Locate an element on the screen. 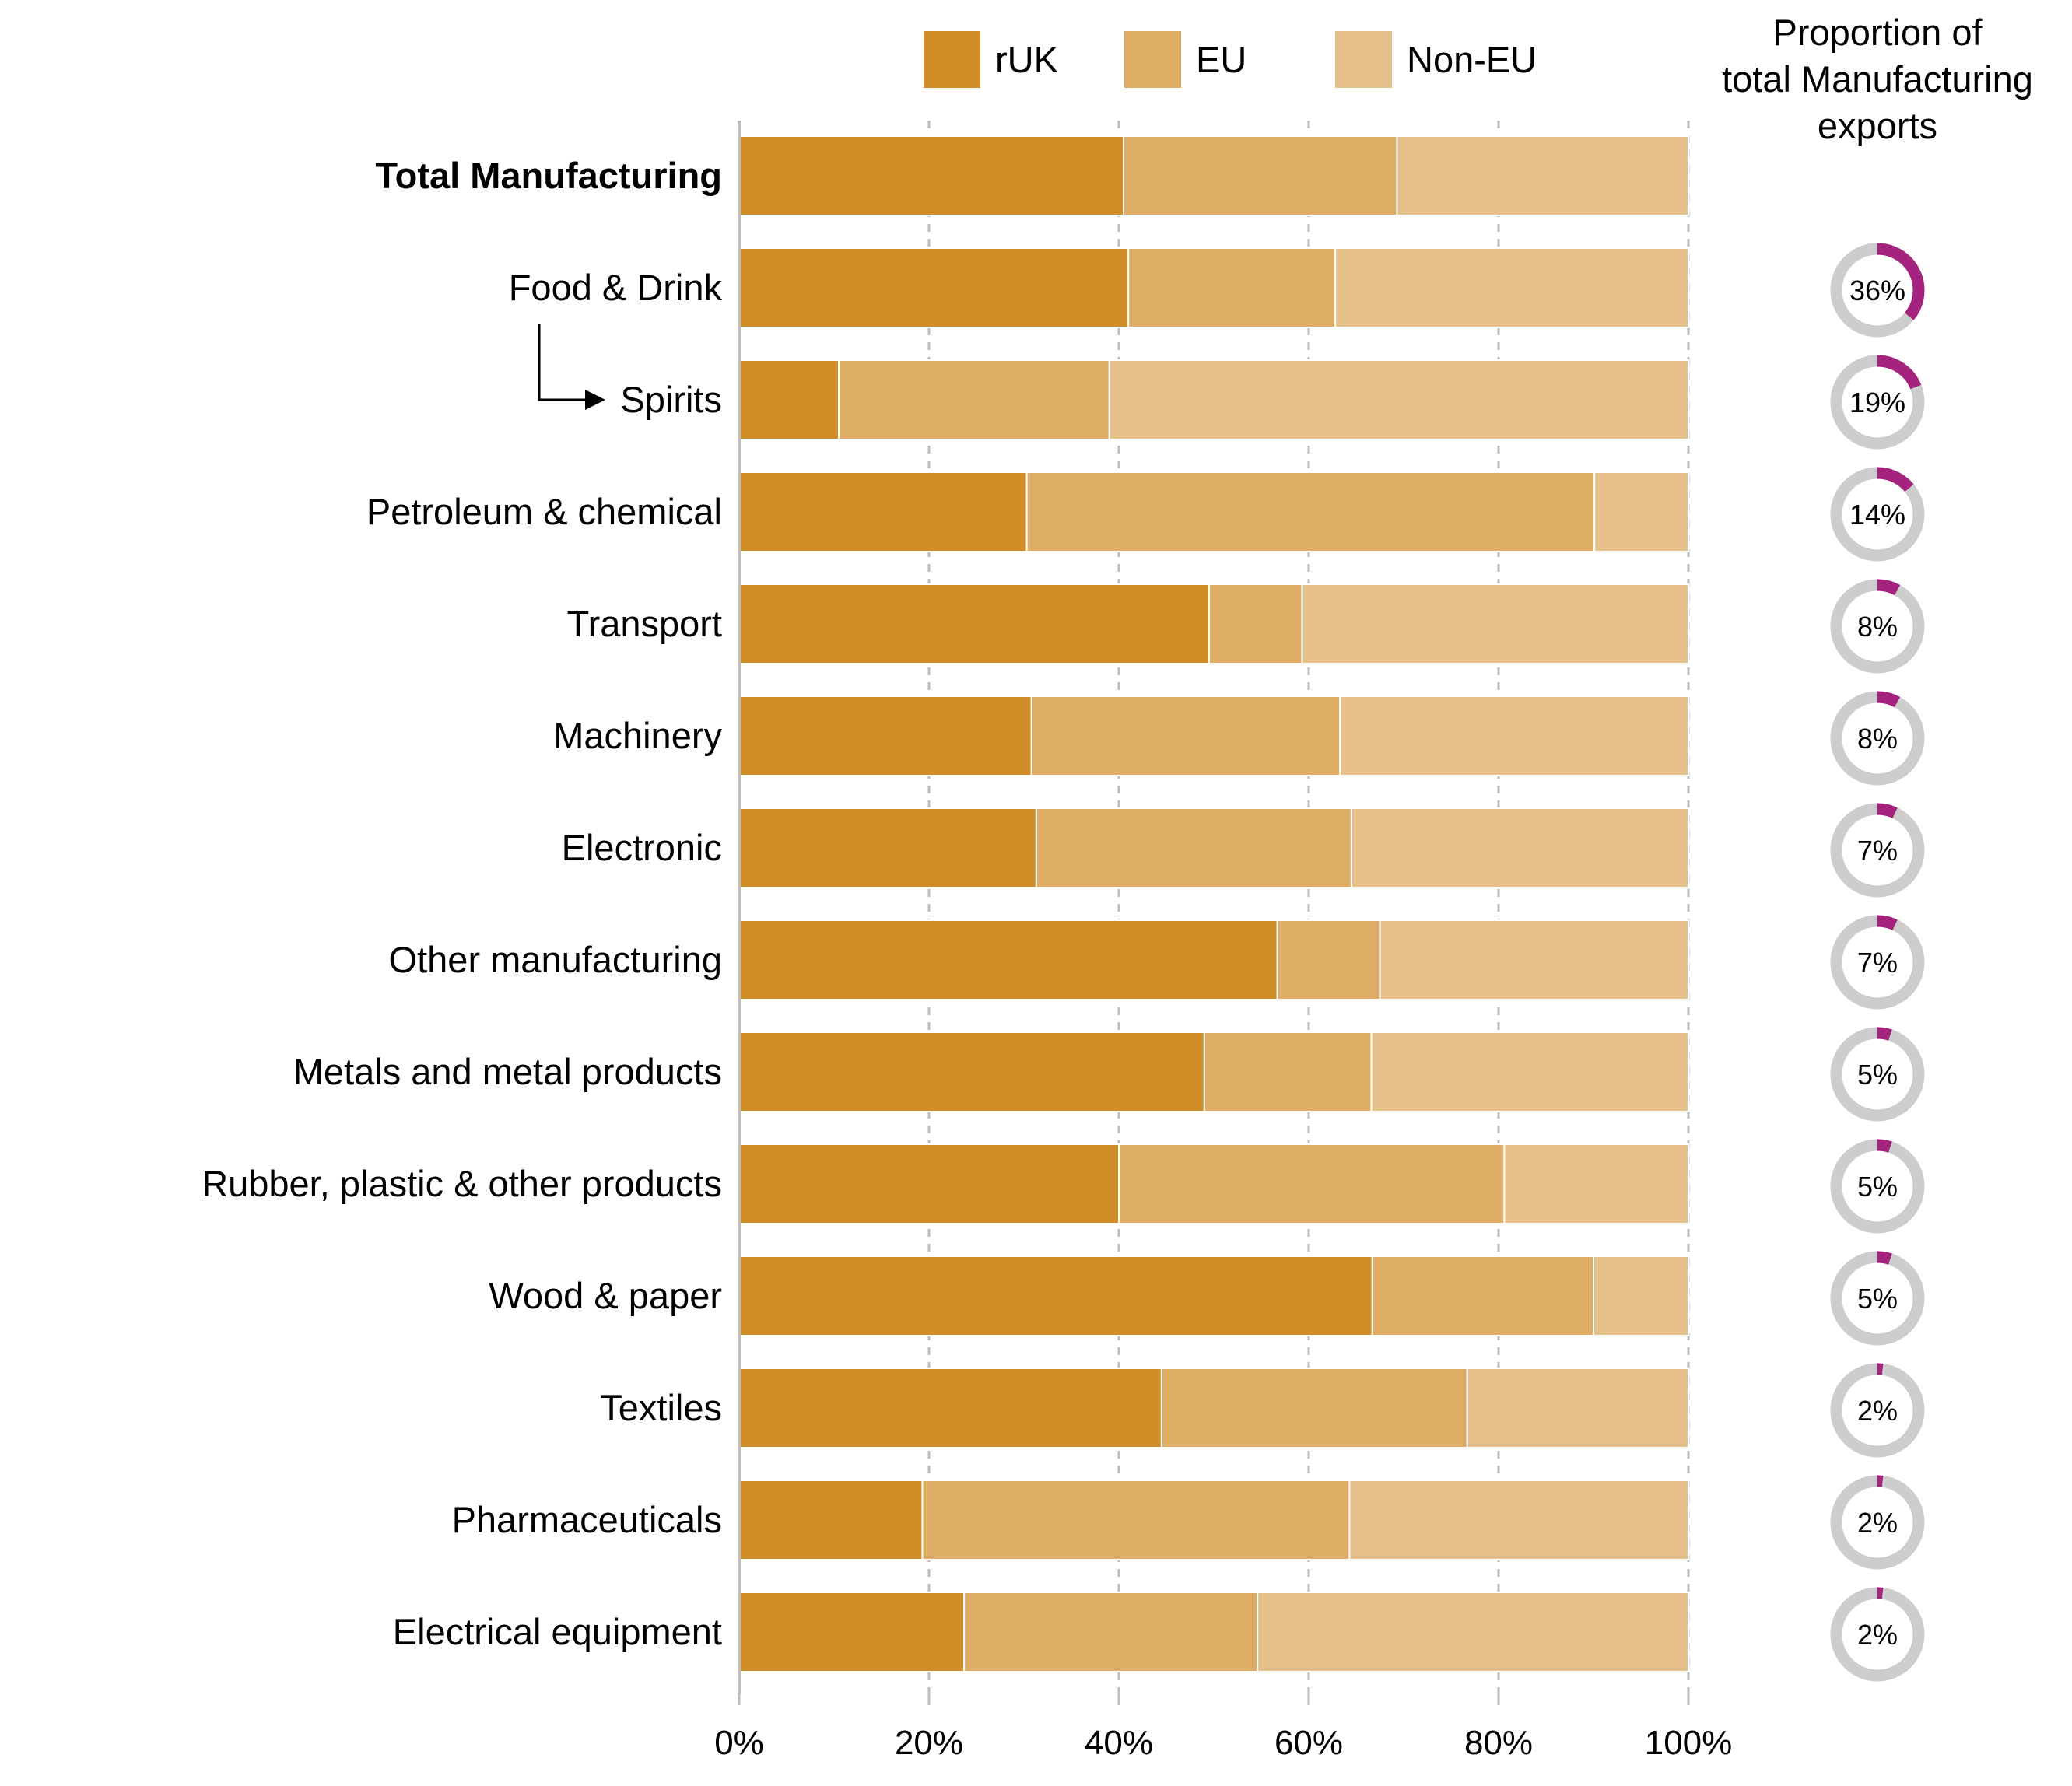  donut-petroleum-chemical: 14% is located at coordinates (1877, 514).